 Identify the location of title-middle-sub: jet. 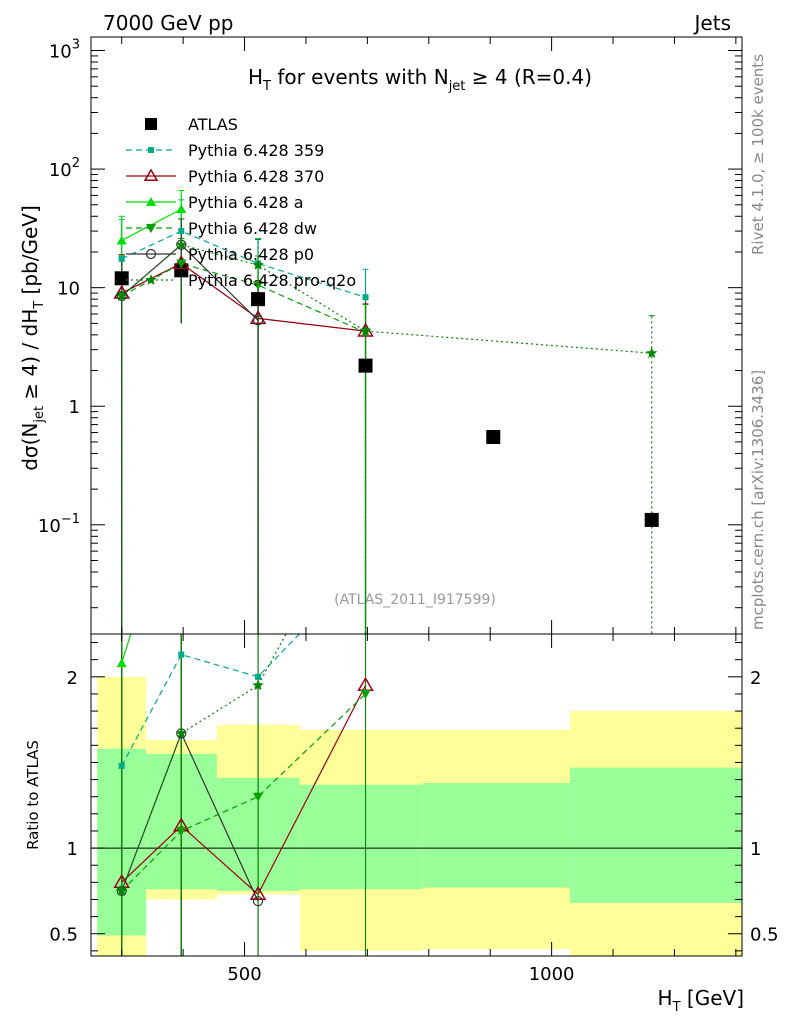
(457, 86).